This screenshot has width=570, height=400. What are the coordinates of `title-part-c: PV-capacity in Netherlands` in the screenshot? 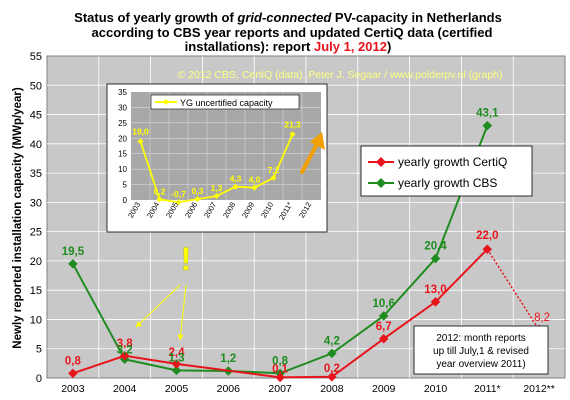 It's located at (416, 17).